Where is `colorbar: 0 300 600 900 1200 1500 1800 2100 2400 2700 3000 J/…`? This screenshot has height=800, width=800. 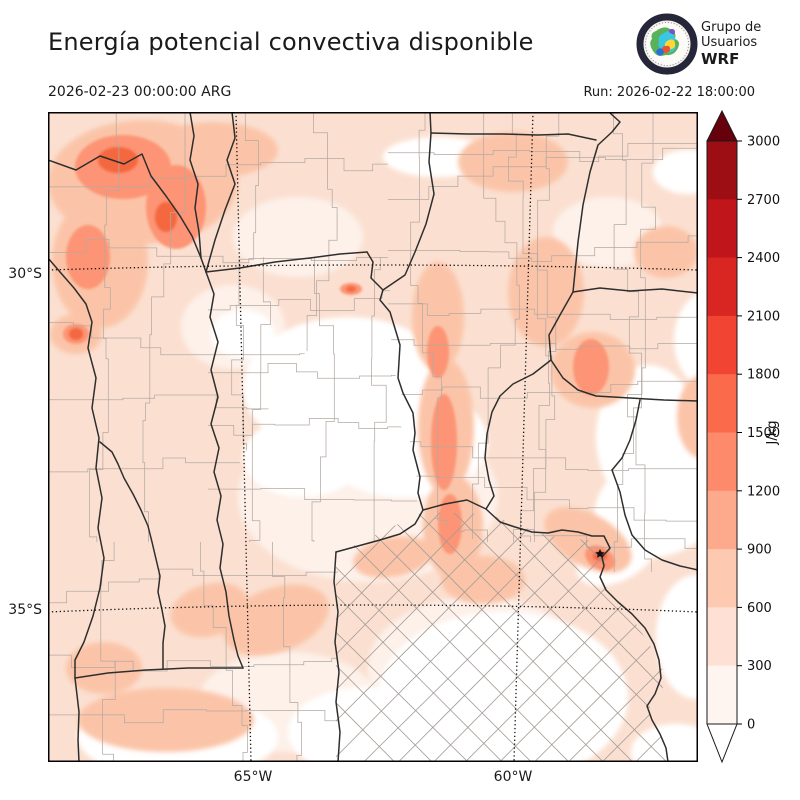 colorbar: 0 300 600 900 1200 1500 1800 2100 2400 2700 3000 J/… is located at coordinates (743, 436).